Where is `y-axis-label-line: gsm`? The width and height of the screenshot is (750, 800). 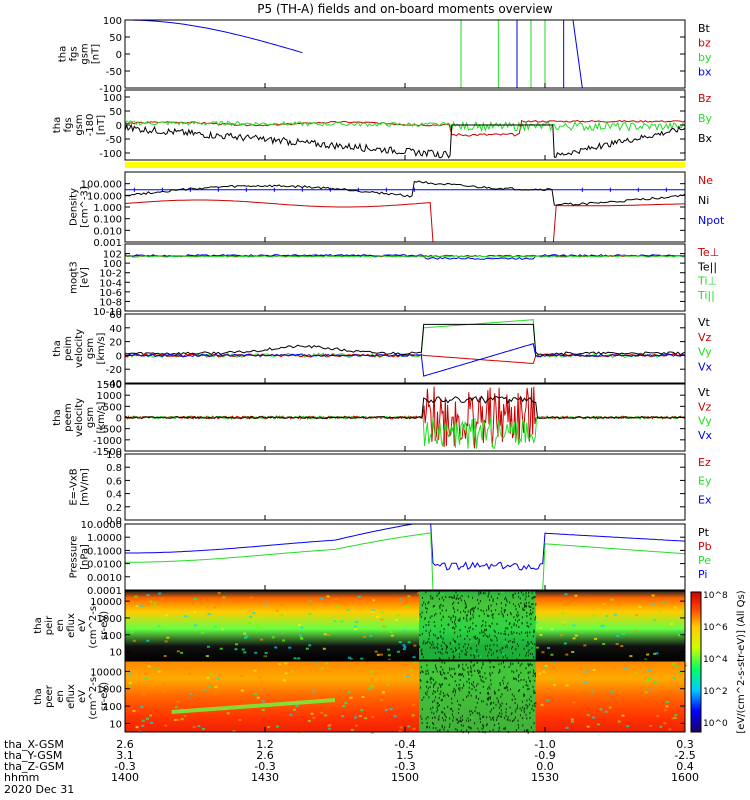
y-axis-label-line: gsm is located at coordinates (90, 417).